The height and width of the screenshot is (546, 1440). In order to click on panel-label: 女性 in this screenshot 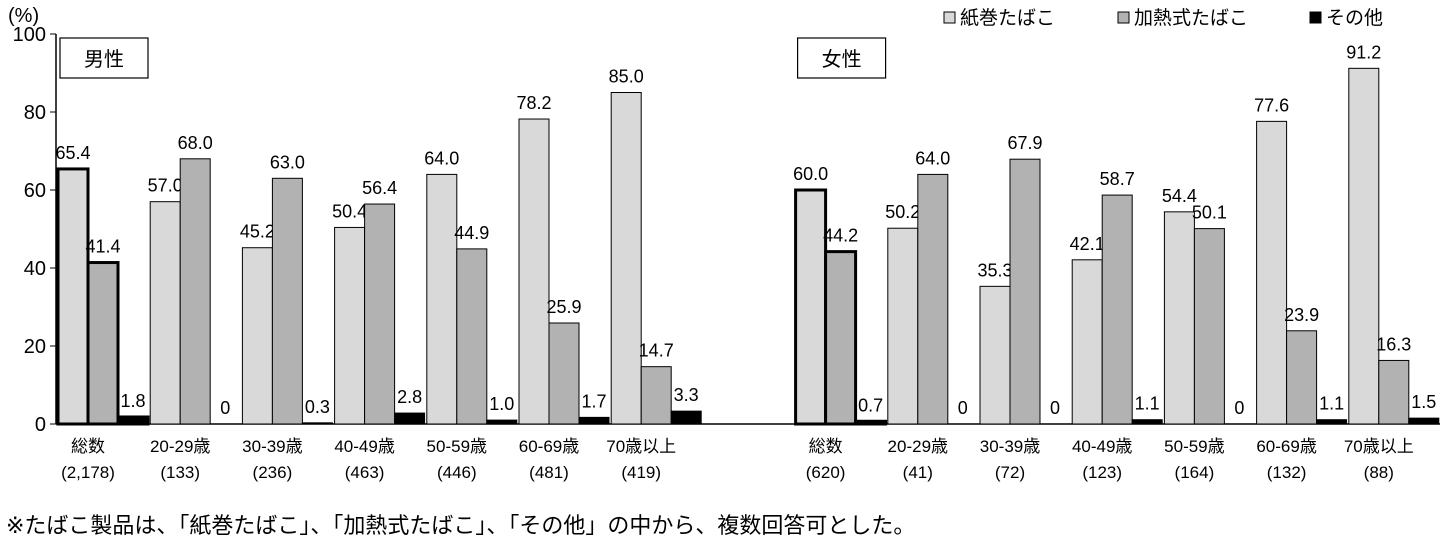, I will do `click(842, 59)`.